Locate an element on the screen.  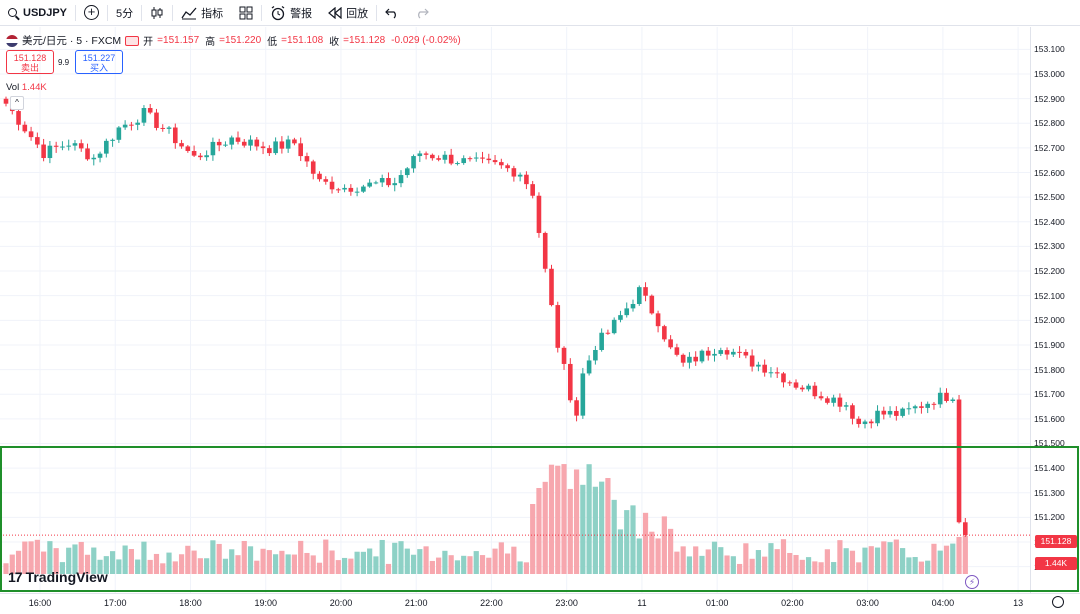
chart-type-button is located at coordinates (157, 13).